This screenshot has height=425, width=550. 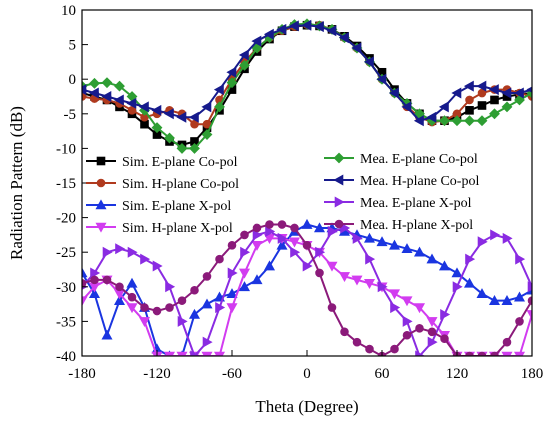 What do you see at coordinates (66, 322) in the screenshot?
I see `y-tick-label: -35` at bounding box center [66, 322].